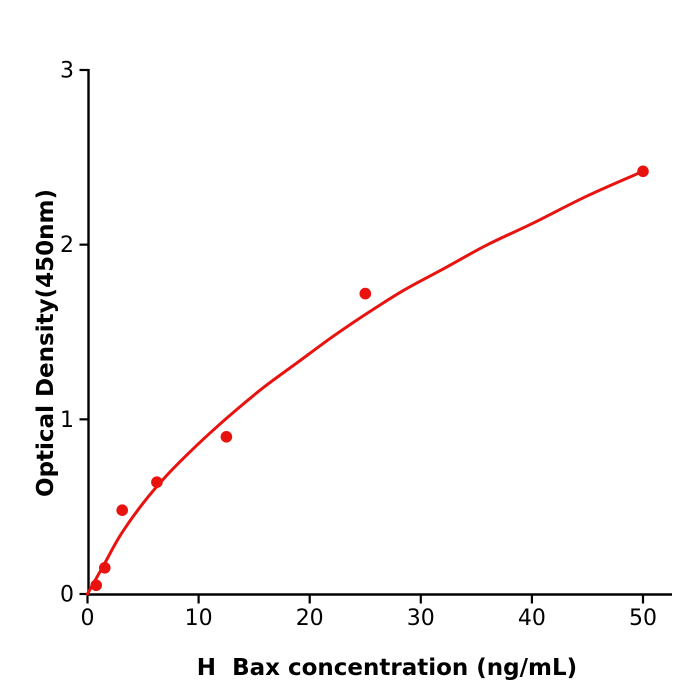  I want to click on x-axis-title: H Bax concentration (ng/mL), so click(387, 668).